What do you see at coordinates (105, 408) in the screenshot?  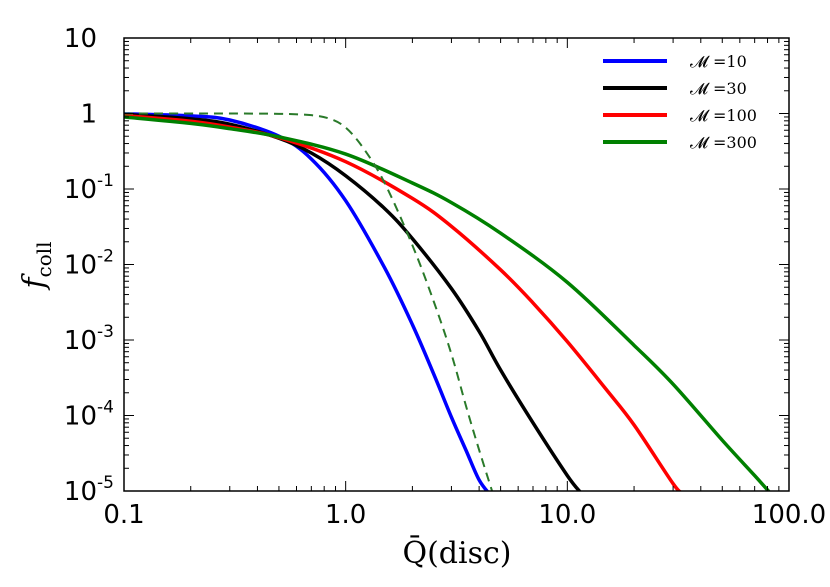 I see `y-tick-exponent: -4` at bounding box center [105, 408].